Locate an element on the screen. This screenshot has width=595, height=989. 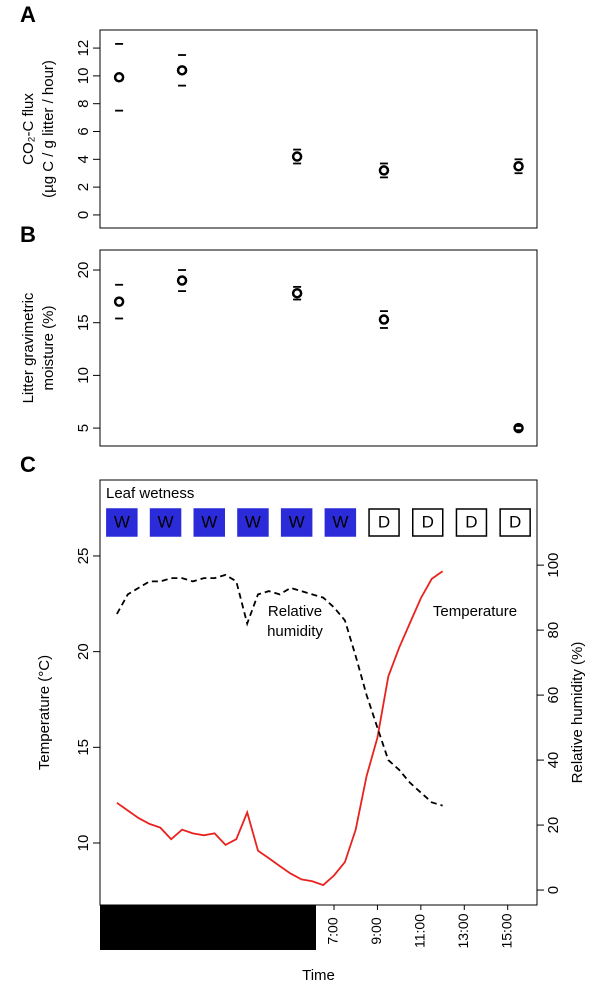
annotation: humidity is located at coordinates (295, 631).